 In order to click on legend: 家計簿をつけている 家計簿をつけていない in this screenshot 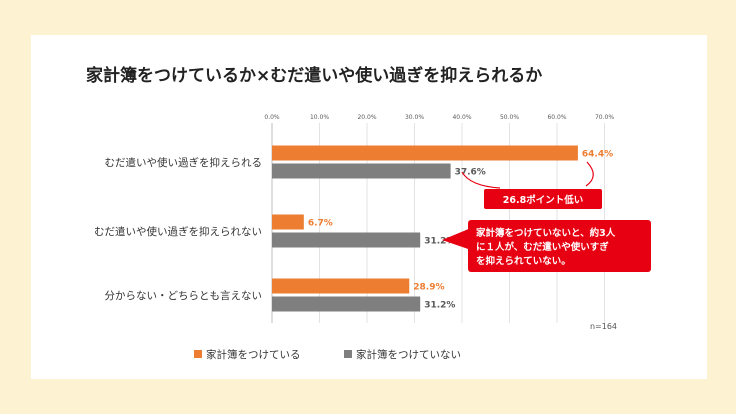, I will do `click(327, 354)`.